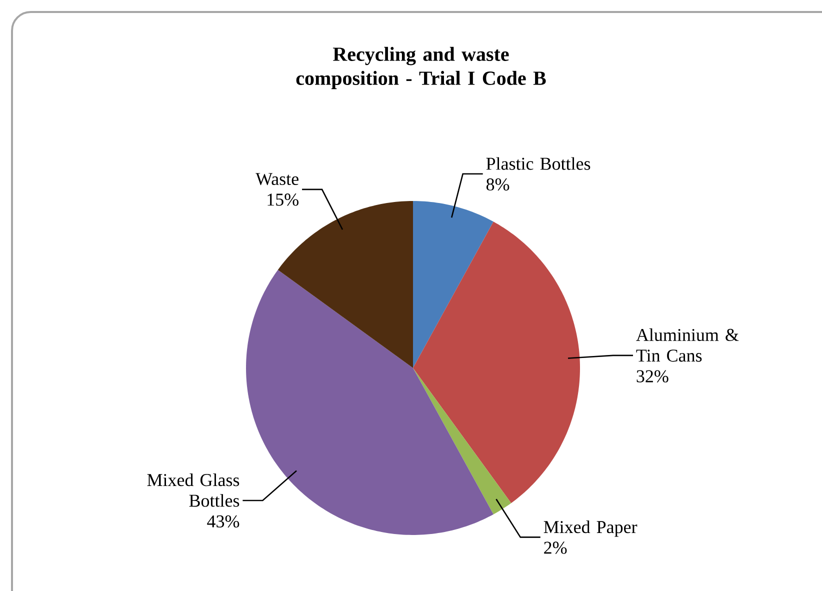 The image size is (822, 591). Describe the element at coordinates (538, 163) in the screenshot. I see `slice-label: Plastic Bottles` at that location.